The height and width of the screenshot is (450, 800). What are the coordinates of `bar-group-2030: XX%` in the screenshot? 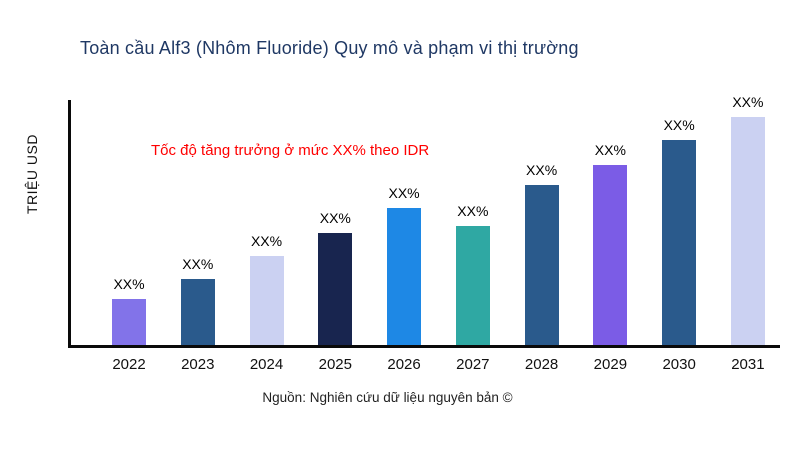 It's located at (679, 231).